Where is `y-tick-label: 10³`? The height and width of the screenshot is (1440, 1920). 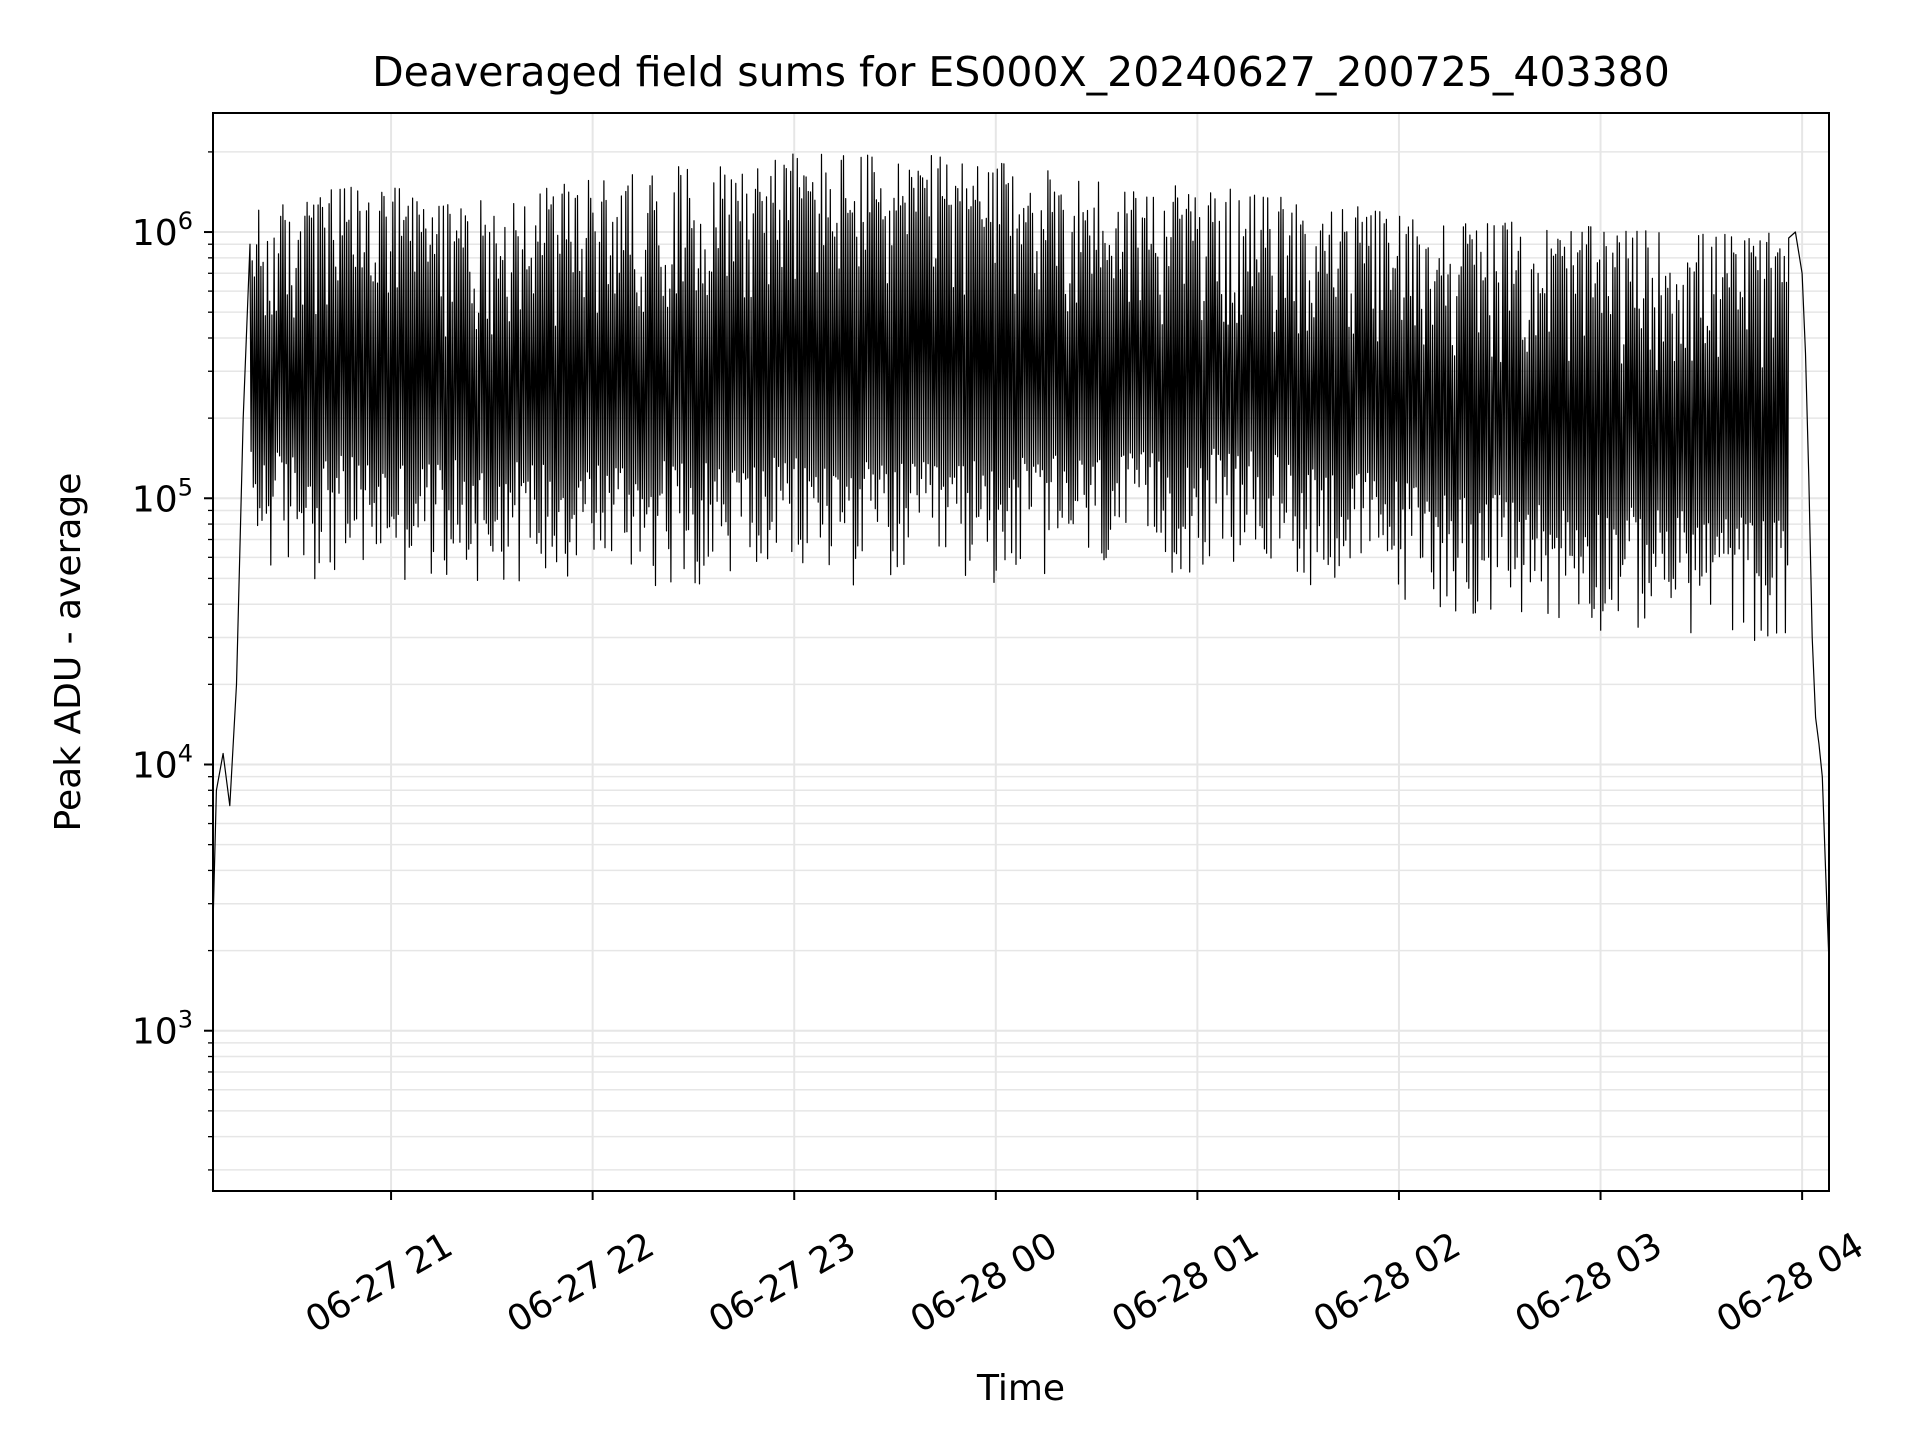
y-tick-label: 10³ is located at coordinates (162, 1029).